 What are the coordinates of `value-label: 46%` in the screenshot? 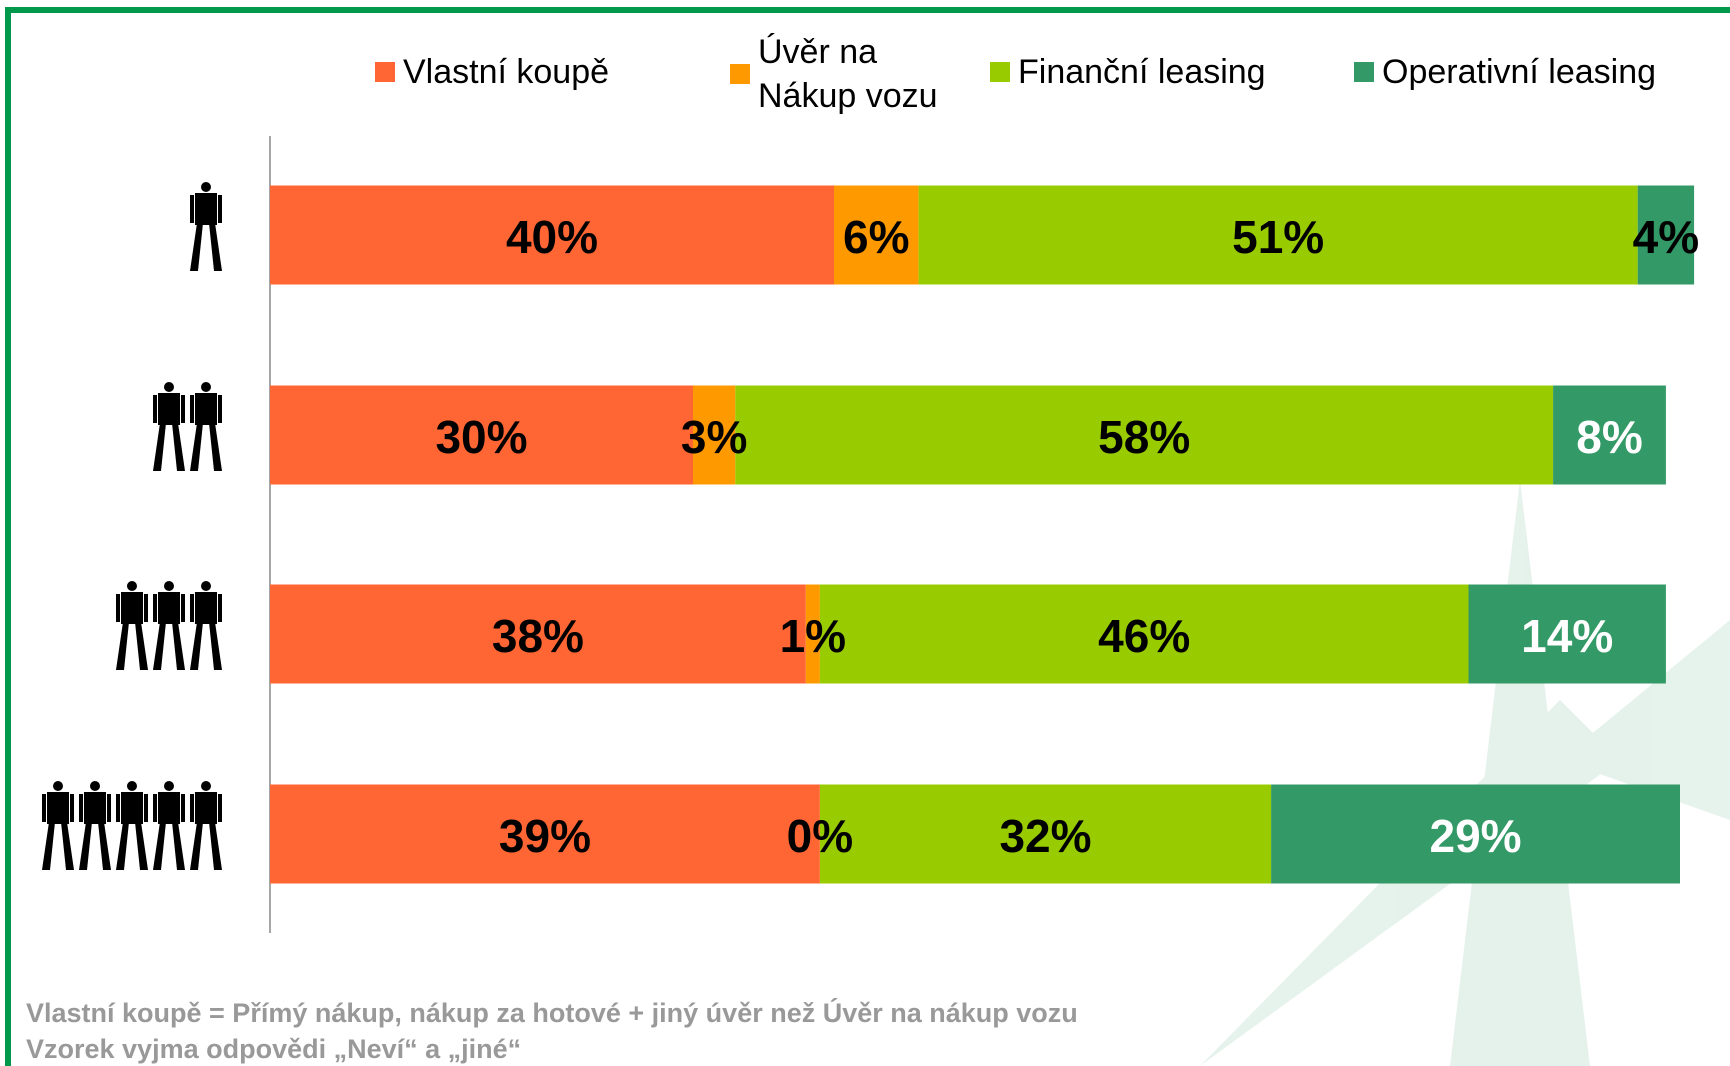 It's located at (1144, 636).